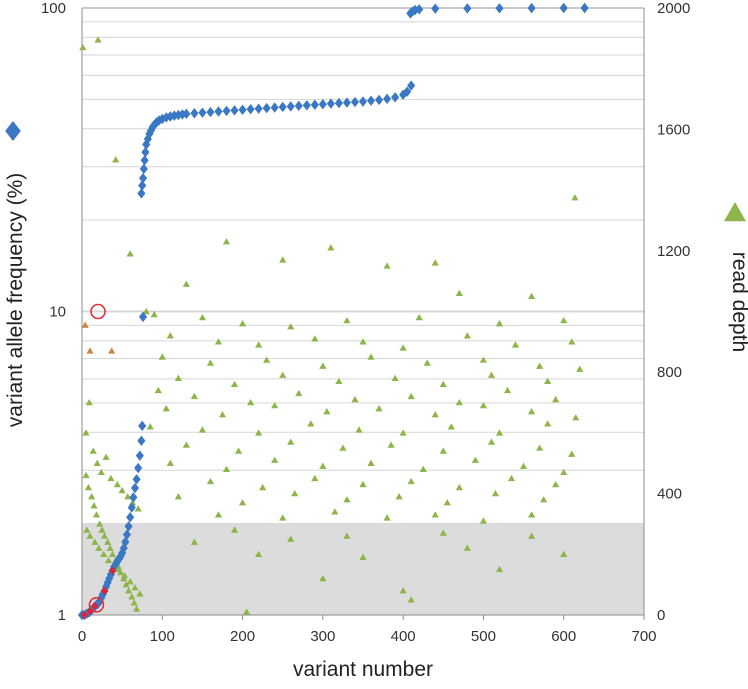  I want to click on x-tick-label: 100, so click(162, 636).